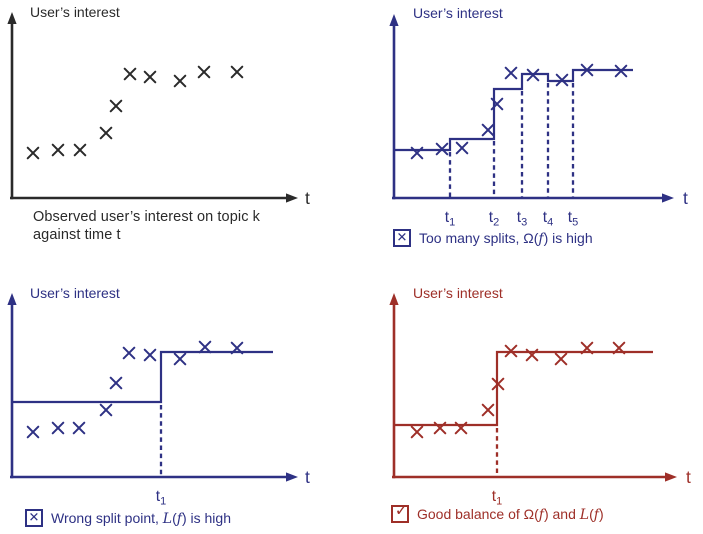 The width and height of the screenshot is (703, 534). Describe the element at coordinates (147, 217) in the screenshot. I see `caption-line: Observed user’s interest on topic k` at that location.